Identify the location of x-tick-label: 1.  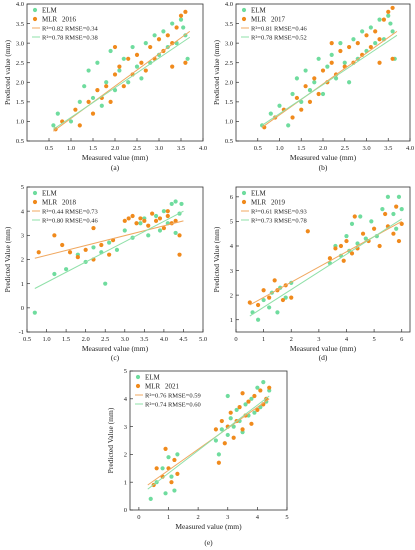
(263, 339).